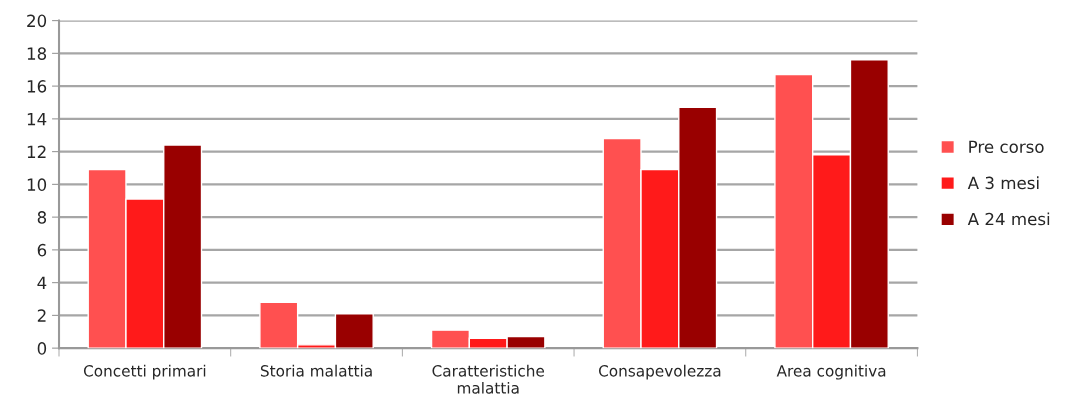 The image size is (1073, 412). I want to click on legend-label: Pre corso, so click(1006, 147).